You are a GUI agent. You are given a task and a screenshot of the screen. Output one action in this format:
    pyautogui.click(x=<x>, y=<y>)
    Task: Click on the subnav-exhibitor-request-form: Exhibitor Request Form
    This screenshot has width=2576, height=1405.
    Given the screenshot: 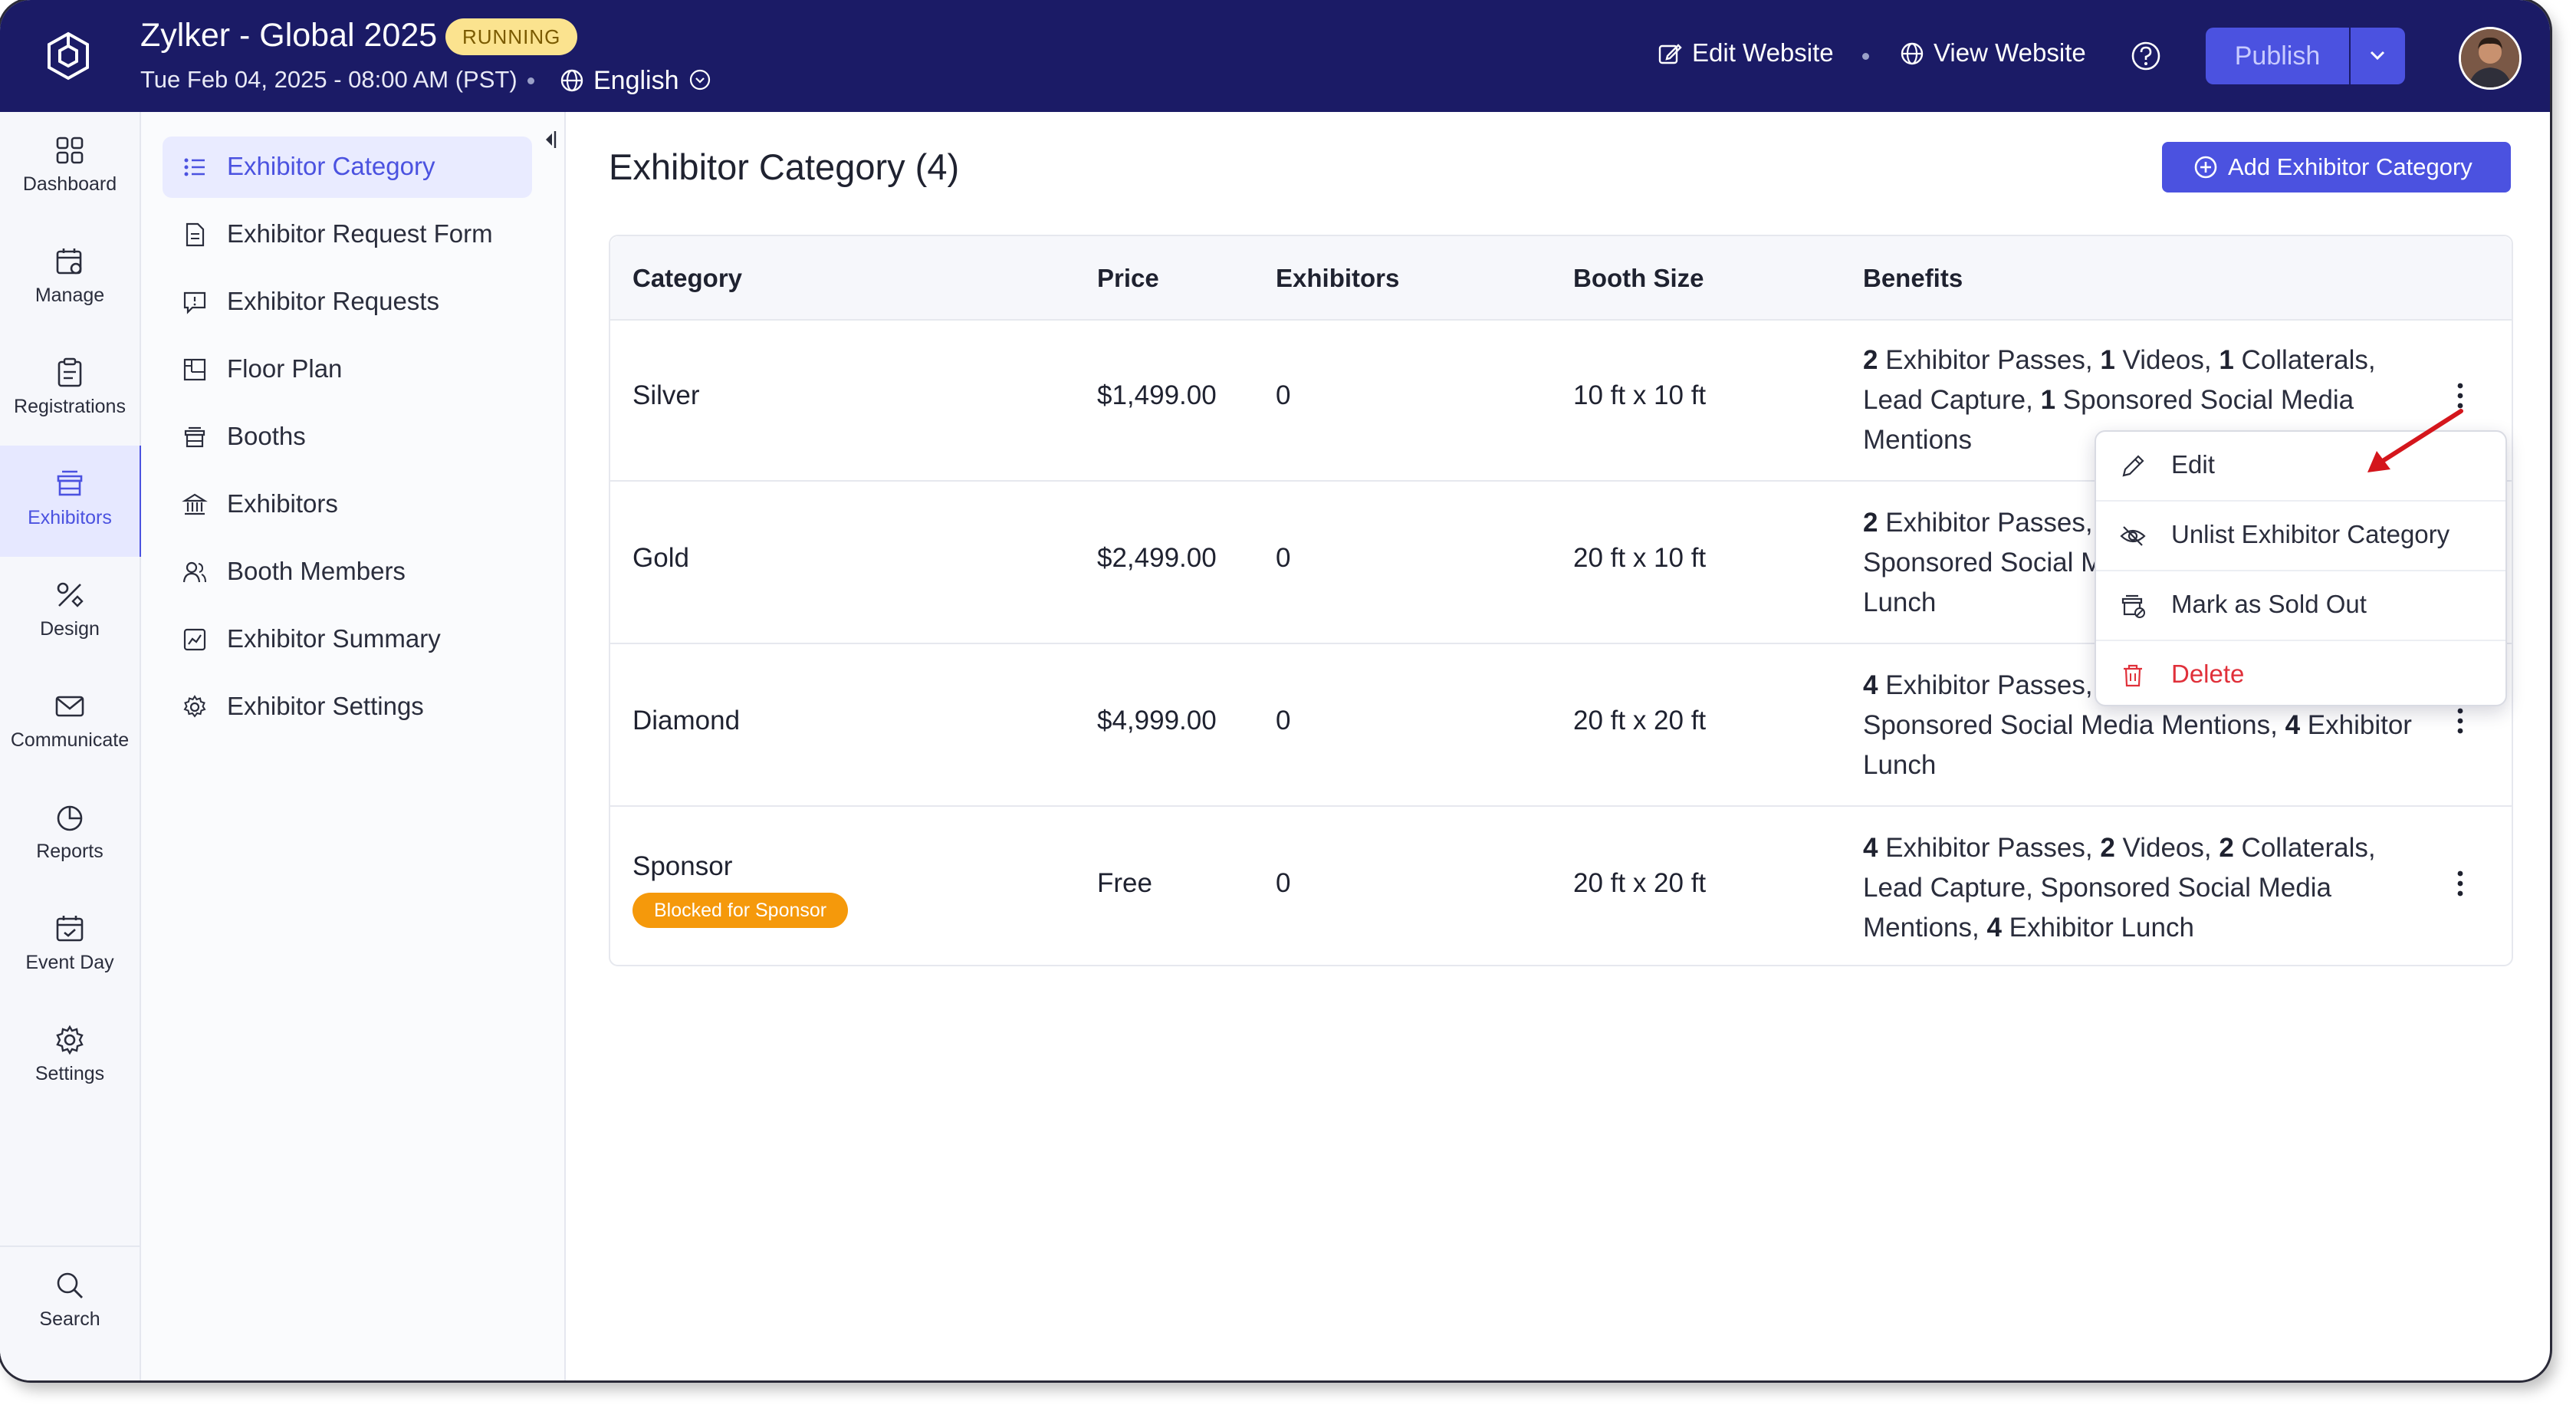 What is the action you would take?
    pyautogui.click(x=347, y=235)
    